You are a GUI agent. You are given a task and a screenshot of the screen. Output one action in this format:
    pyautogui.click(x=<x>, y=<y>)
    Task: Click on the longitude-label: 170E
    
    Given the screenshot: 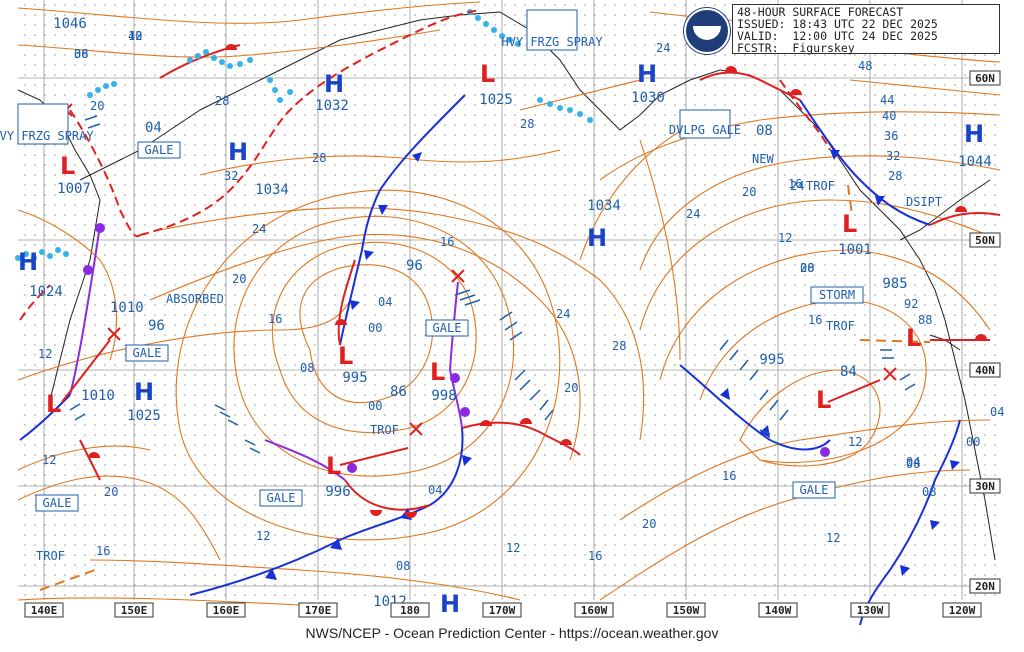 What is the action you would take?
    pyautogui.click(x=318, y=610)
    